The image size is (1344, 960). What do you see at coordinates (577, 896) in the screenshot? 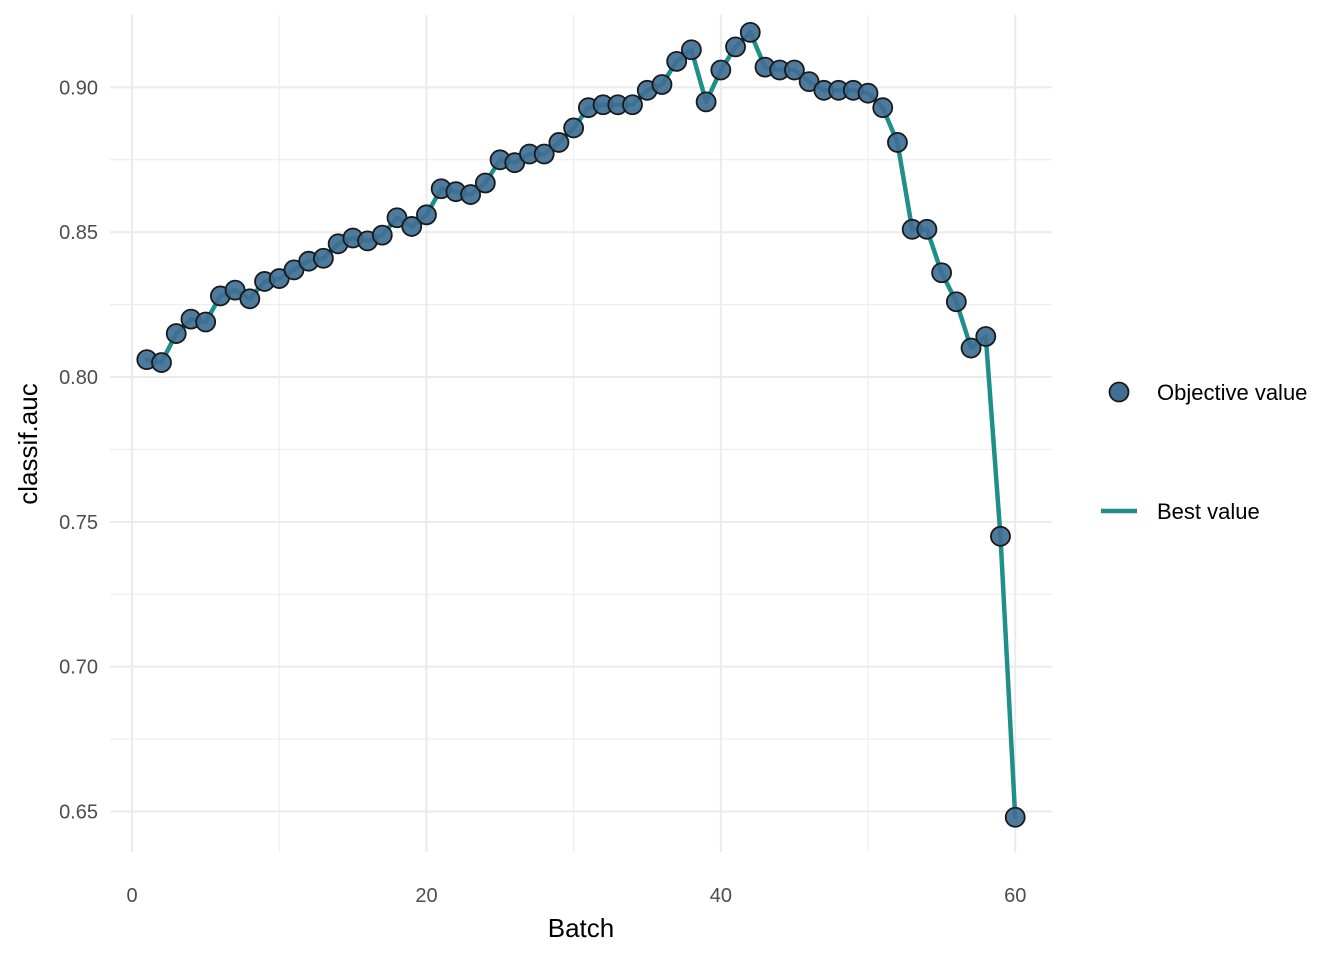
I see `x-axis-ticks: 0 20 40 60` at bounding box center [577, 896].